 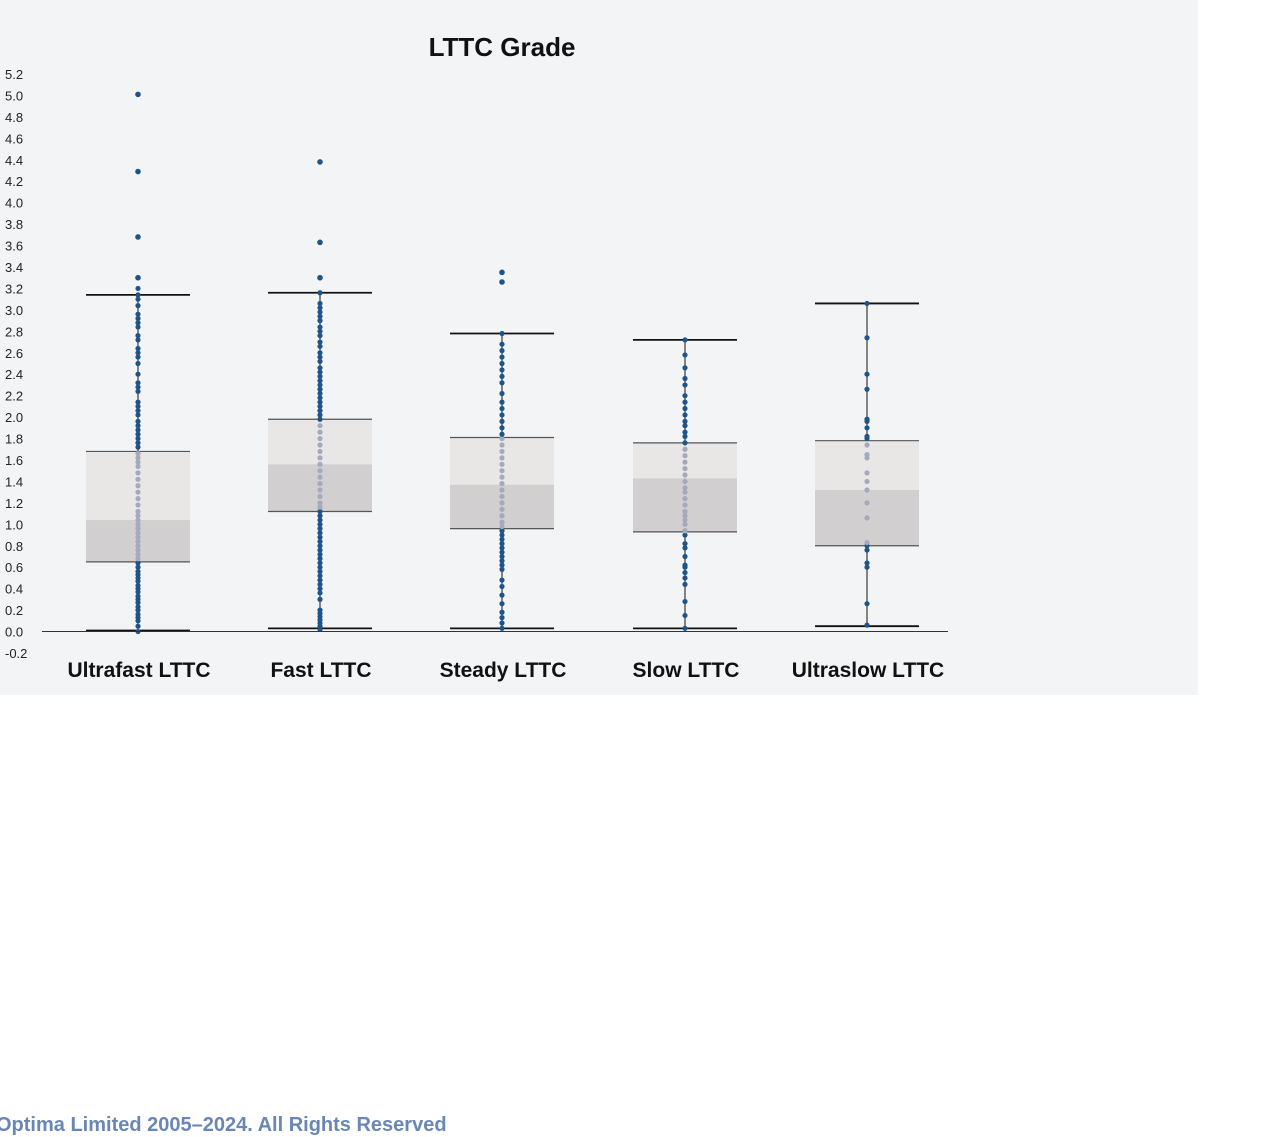 I want to click on y-tick-label: 1.4, so click(x=14, y=481).